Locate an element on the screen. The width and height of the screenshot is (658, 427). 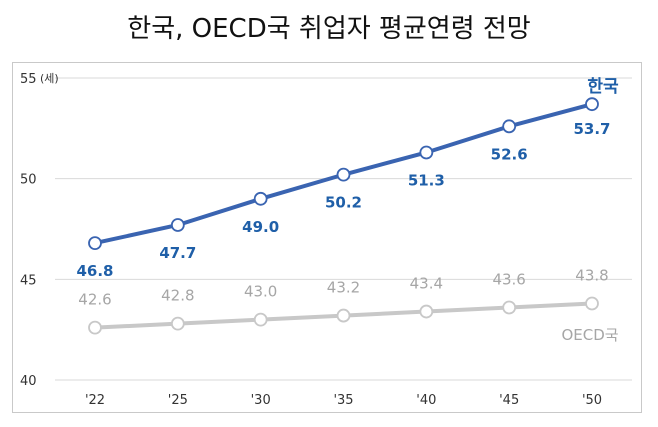
series-name-label: OECD국 is located at coordinates (589, 335).